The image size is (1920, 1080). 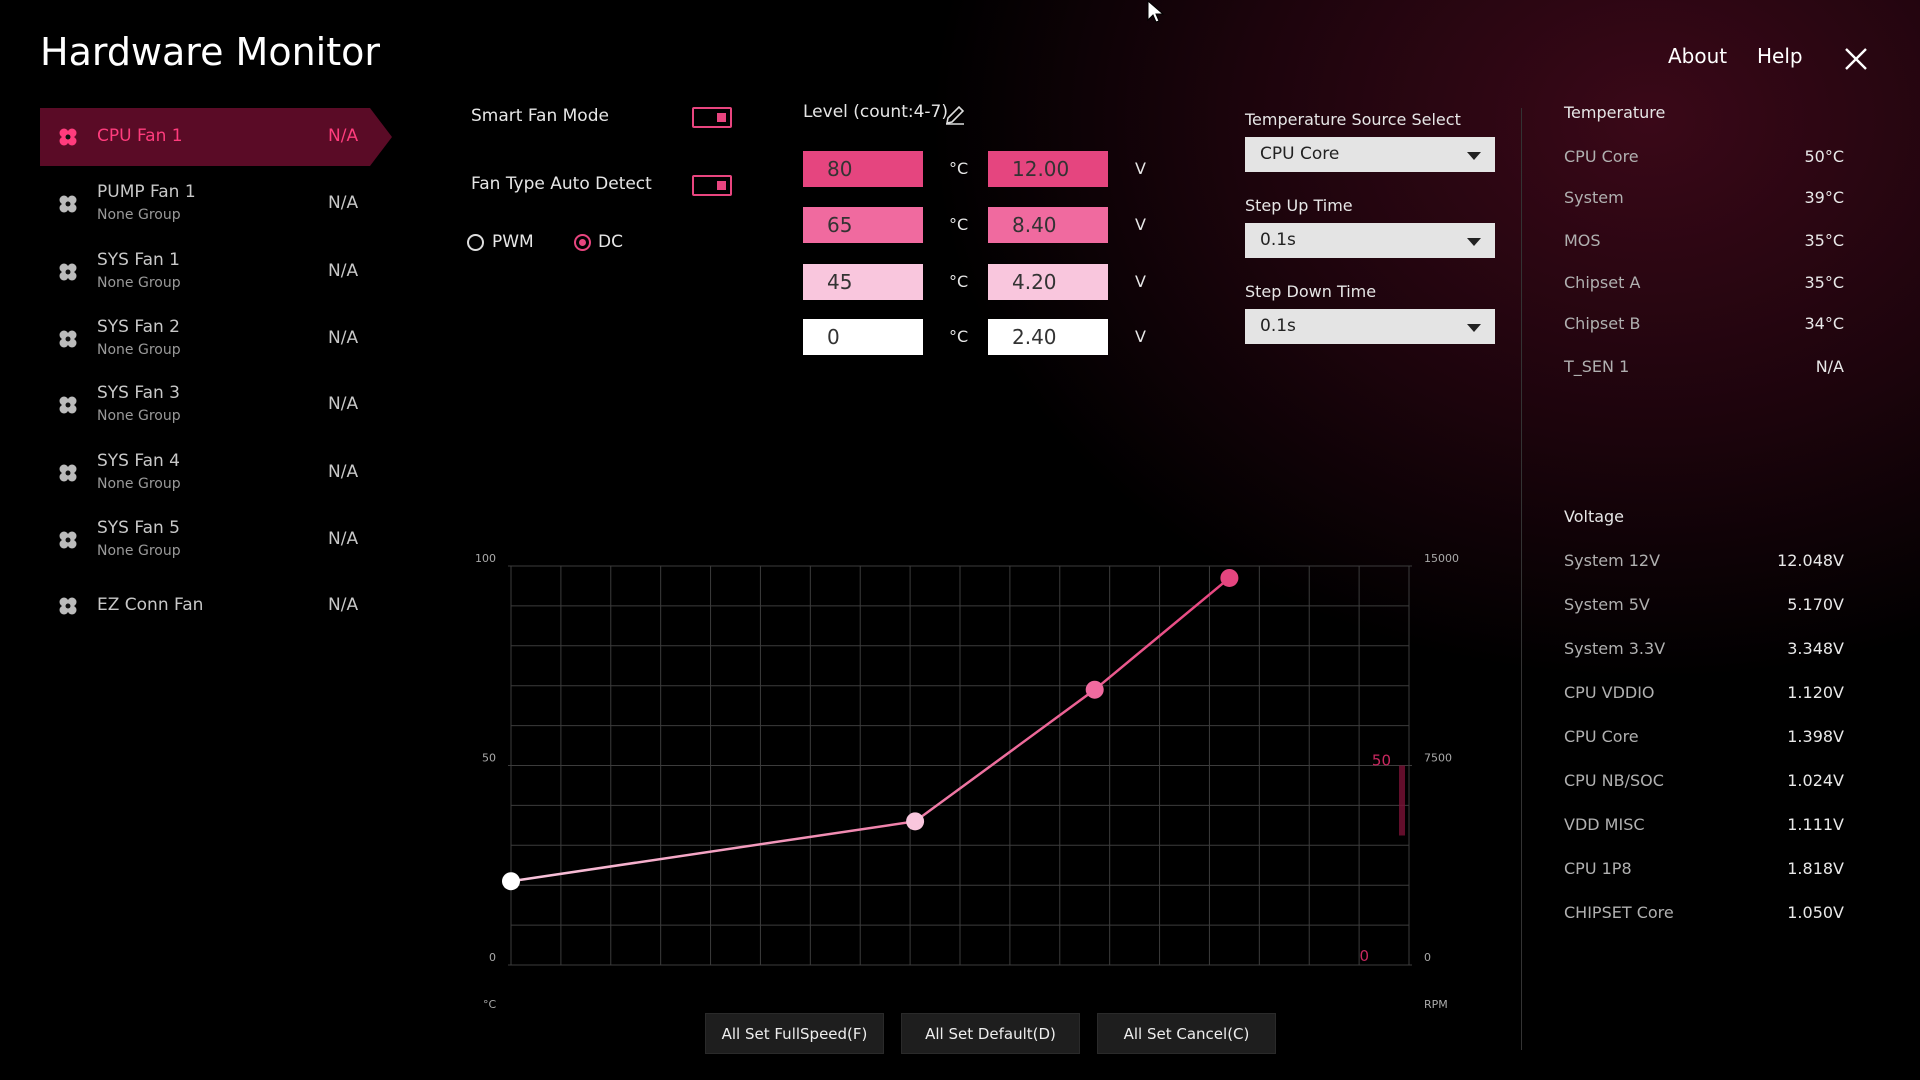 I want to click on setting-label: Fan Type Auto Detect, so click(x=561, y=184).